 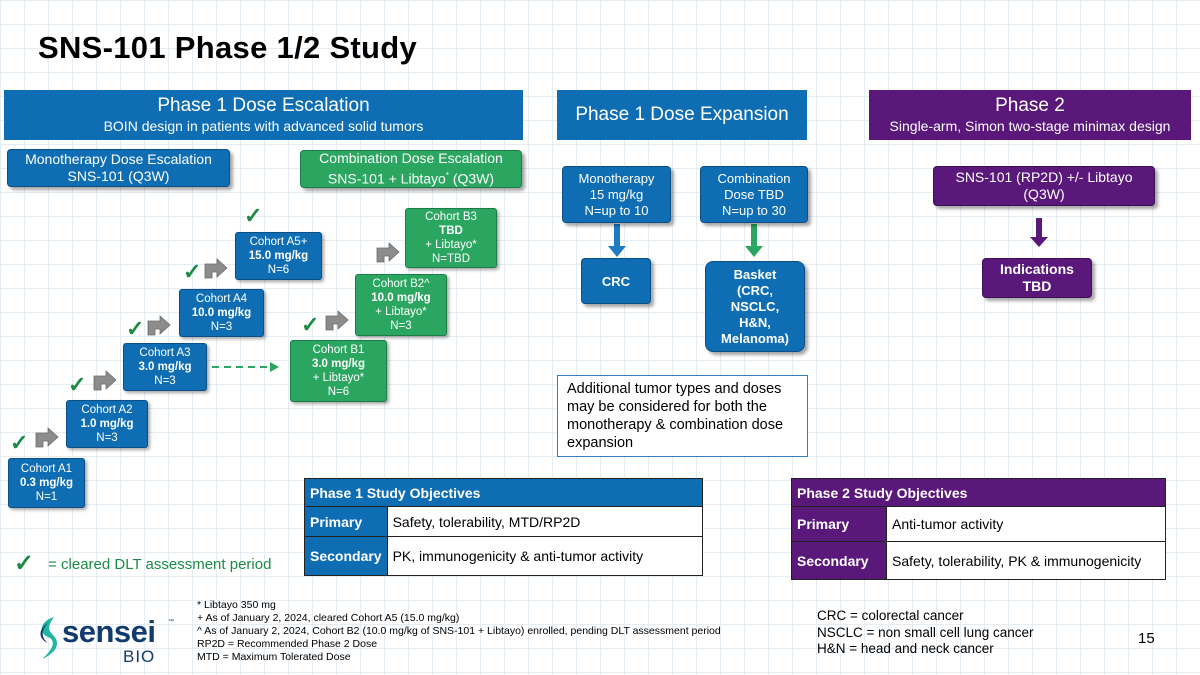 What do you see at coordinates (451, 231) in the screenshot?
I see `cohort-b3-dose: TBD` at bounding box center [451, 231].